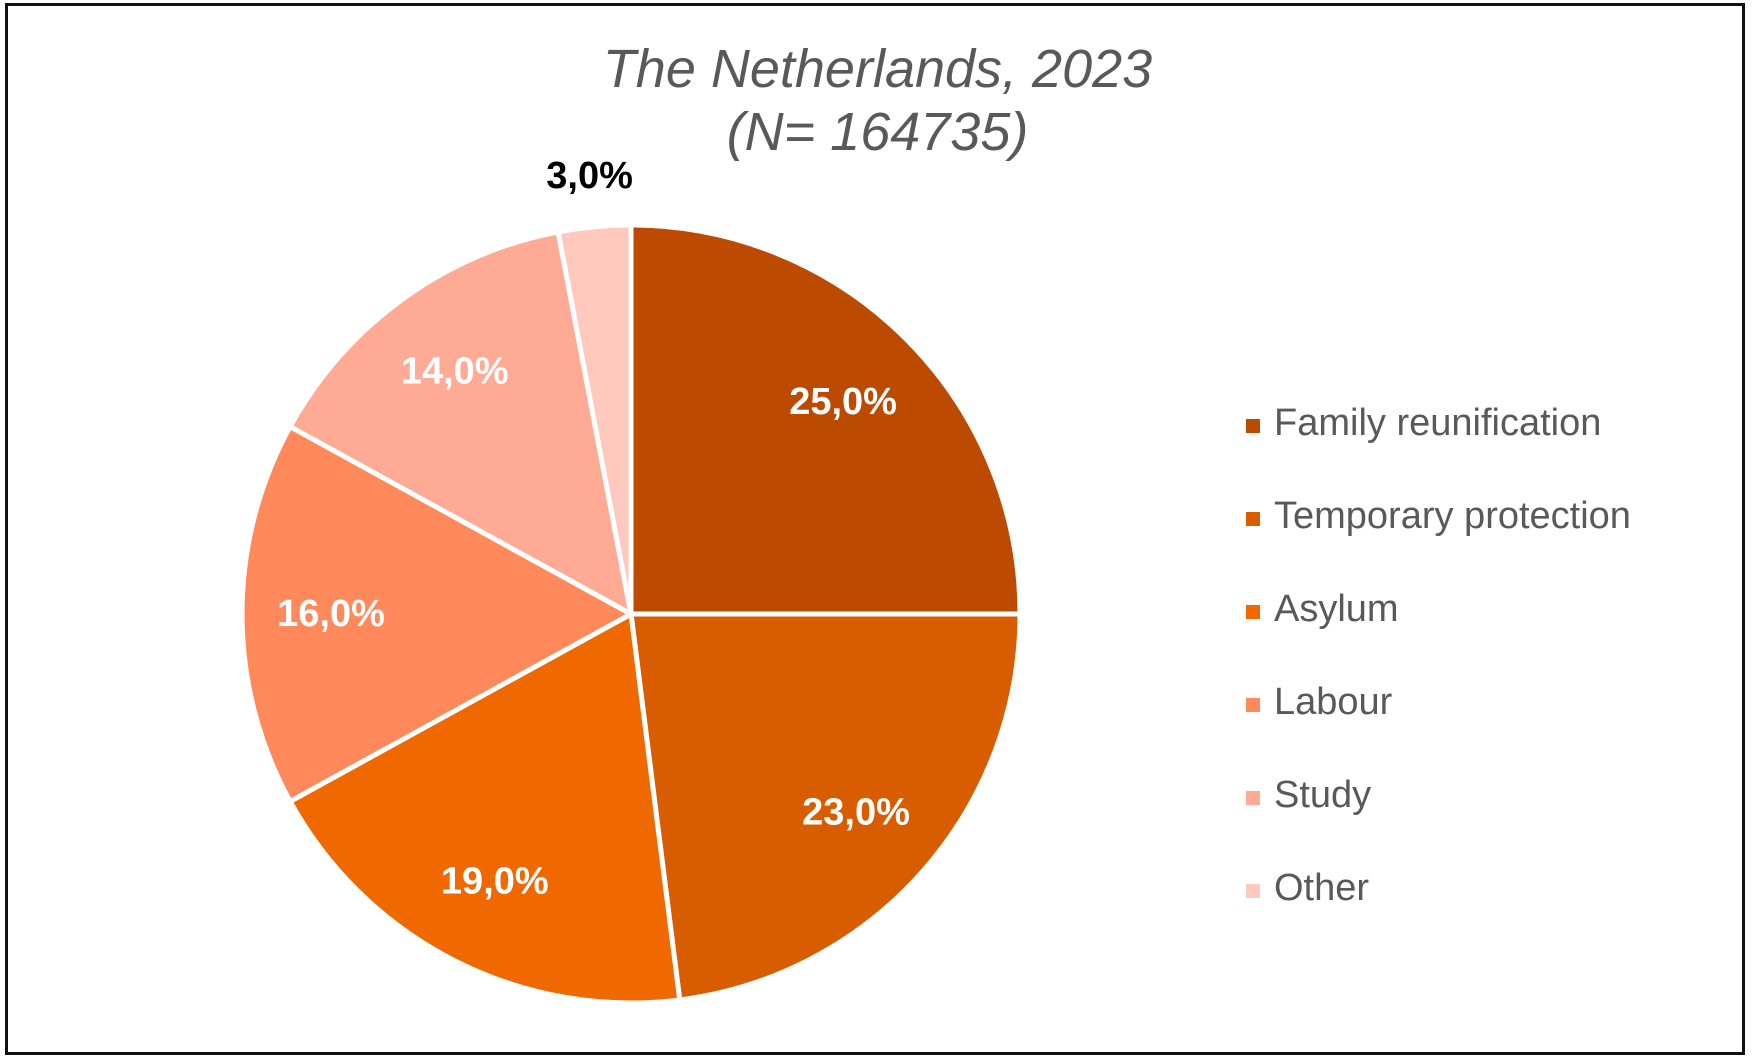 The width and height of the screenshot is (1755, 1063). What do you see at coordinates (1333, 702) in the screenshot?
I see `legend-label: Labour` at bounding box center [1333, 702].